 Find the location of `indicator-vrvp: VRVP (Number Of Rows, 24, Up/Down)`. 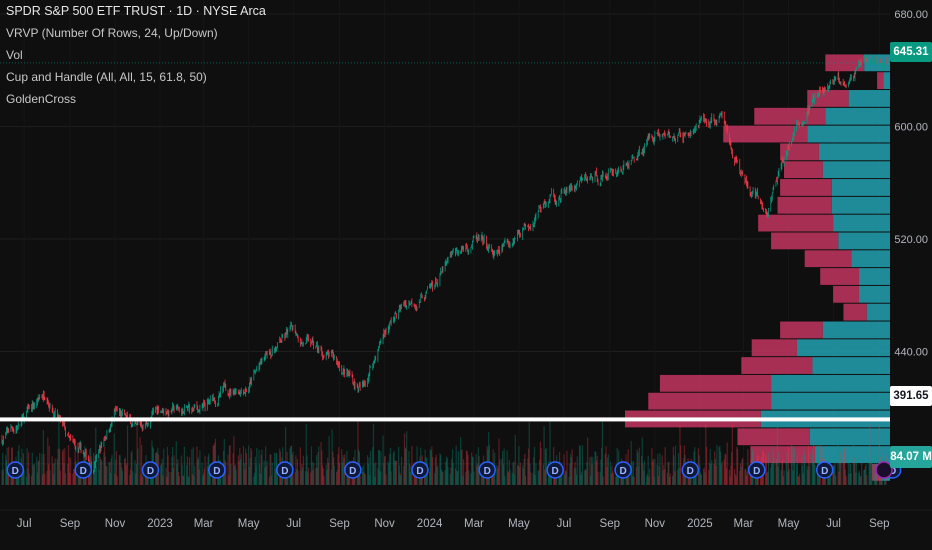

indicator-vrvp: VRVP (Number Of Rows, 24, Up/Down) is located at coordinates (112, 33).